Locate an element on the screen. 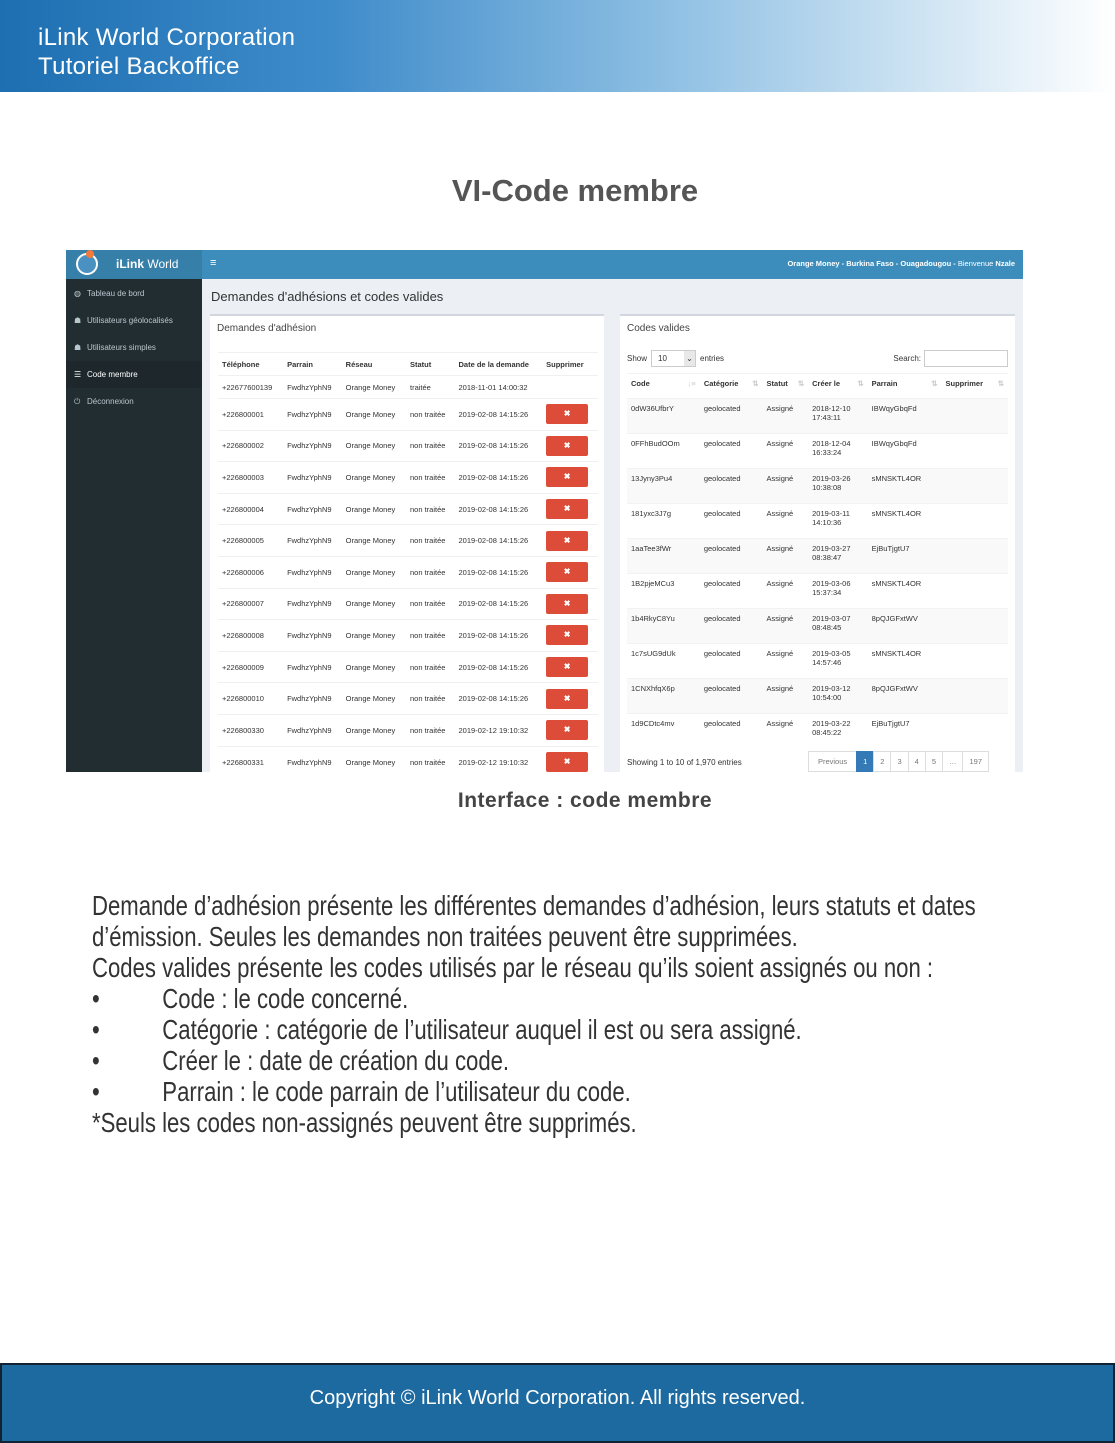 The height and width of the screenshot is (1443, 1115). table-cell: 2019-02-12 19:10:32 is located at coordinates (498, 730).